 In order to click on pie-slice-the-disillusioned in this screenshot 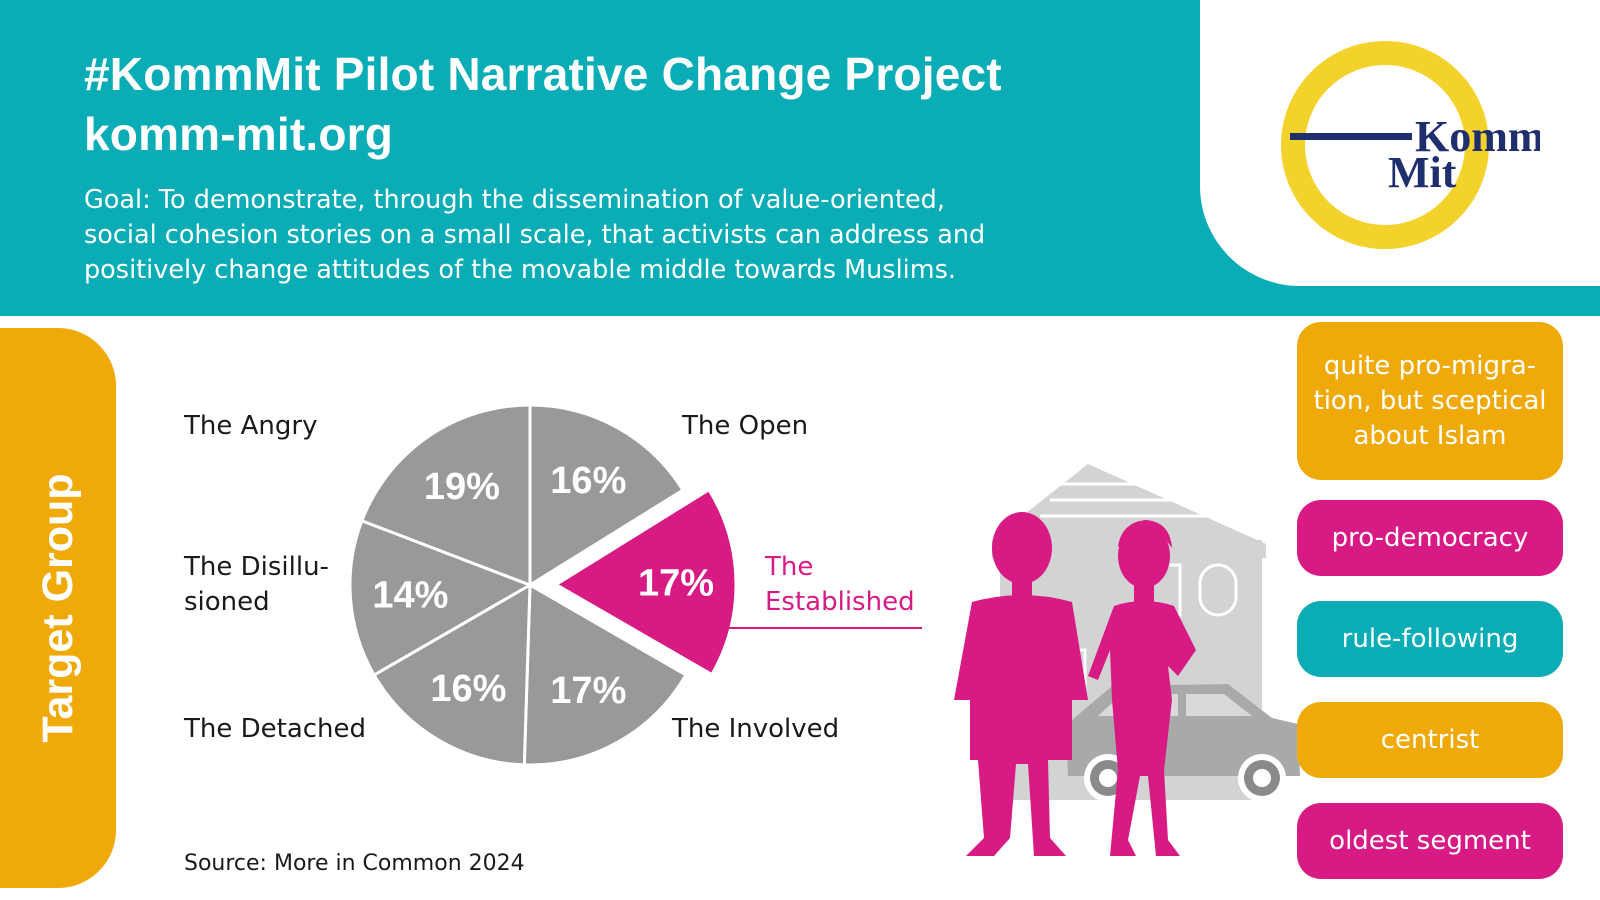, I will do `click(441, 598)`.